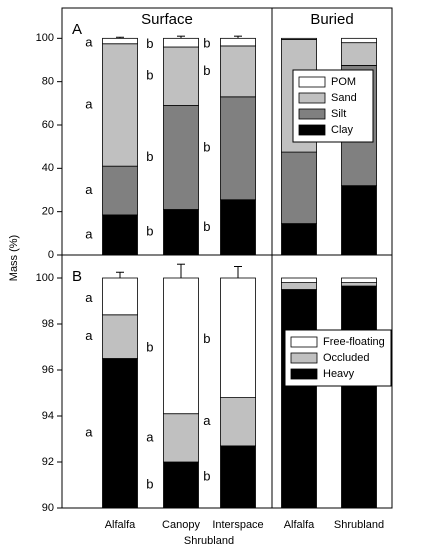 The width and height of the screenshot is (424, 550). I want to click on y-tick-label: 90, so click(48, 508).